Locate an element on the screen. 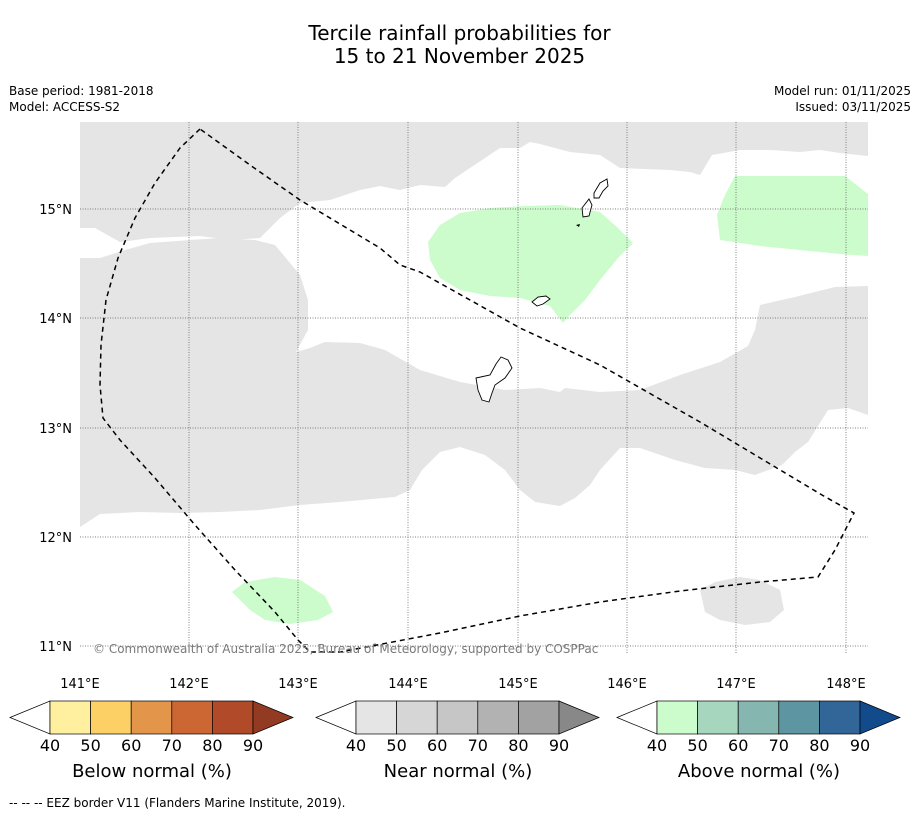  colorbar-above-tick-label: 90 is located at coordinates (860, 745).